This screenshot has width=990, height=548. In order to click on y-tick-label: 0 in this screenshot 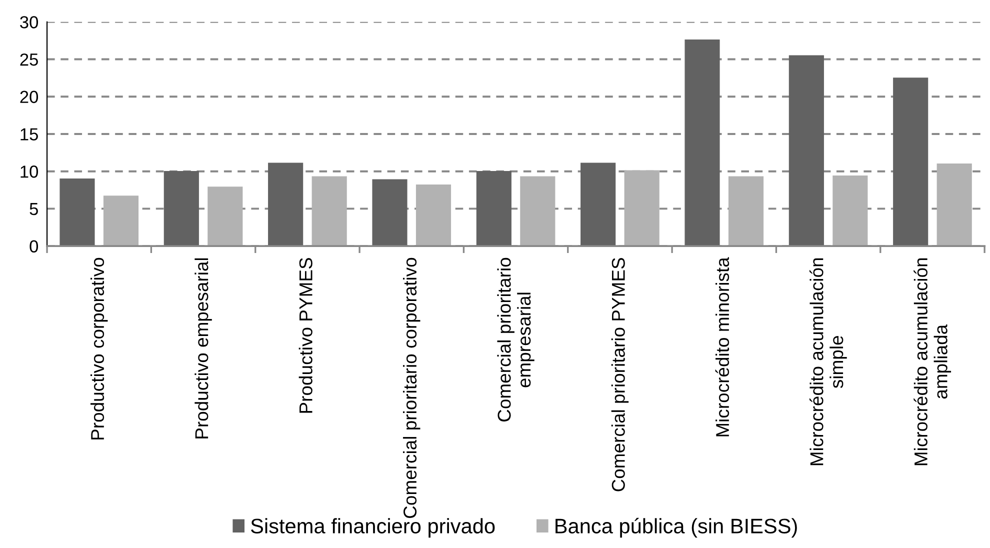, I will do `click(34, 246)`.